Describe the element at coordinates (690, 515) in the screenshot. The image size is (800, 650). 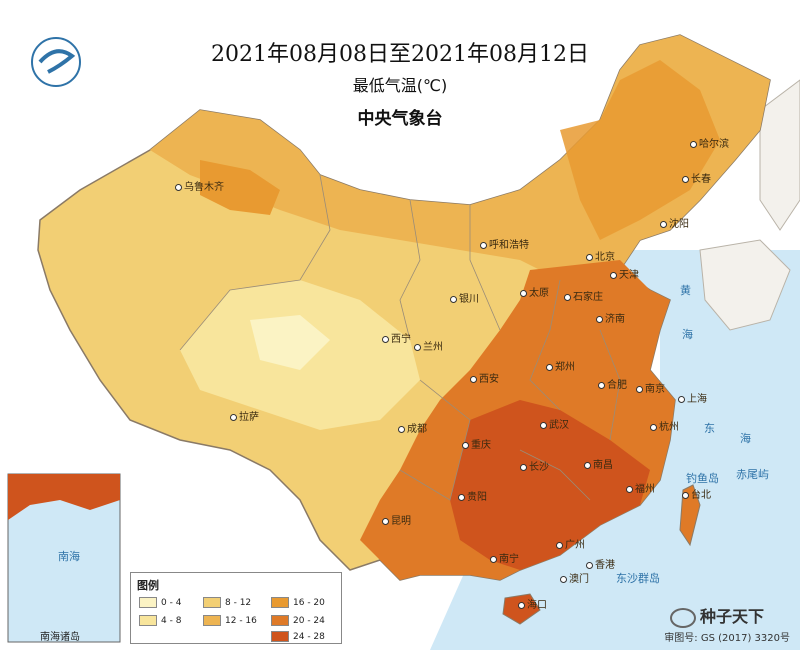
I see `taiwan-island` at that location.